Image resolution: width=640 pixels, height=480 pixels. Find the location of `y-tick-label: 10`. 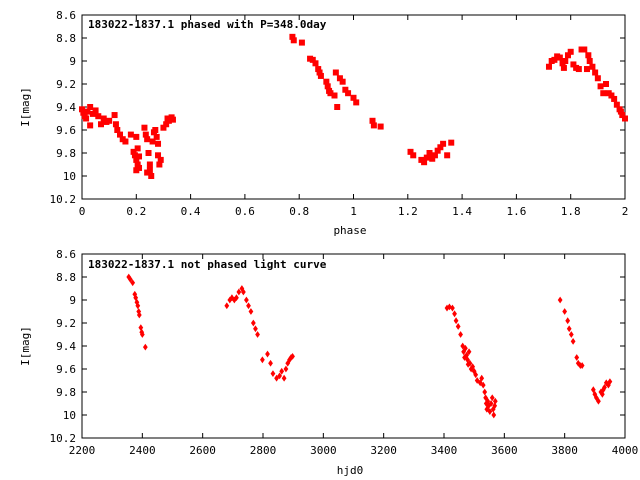

y-tick-label: 10 is located at coordinates (69, 415).